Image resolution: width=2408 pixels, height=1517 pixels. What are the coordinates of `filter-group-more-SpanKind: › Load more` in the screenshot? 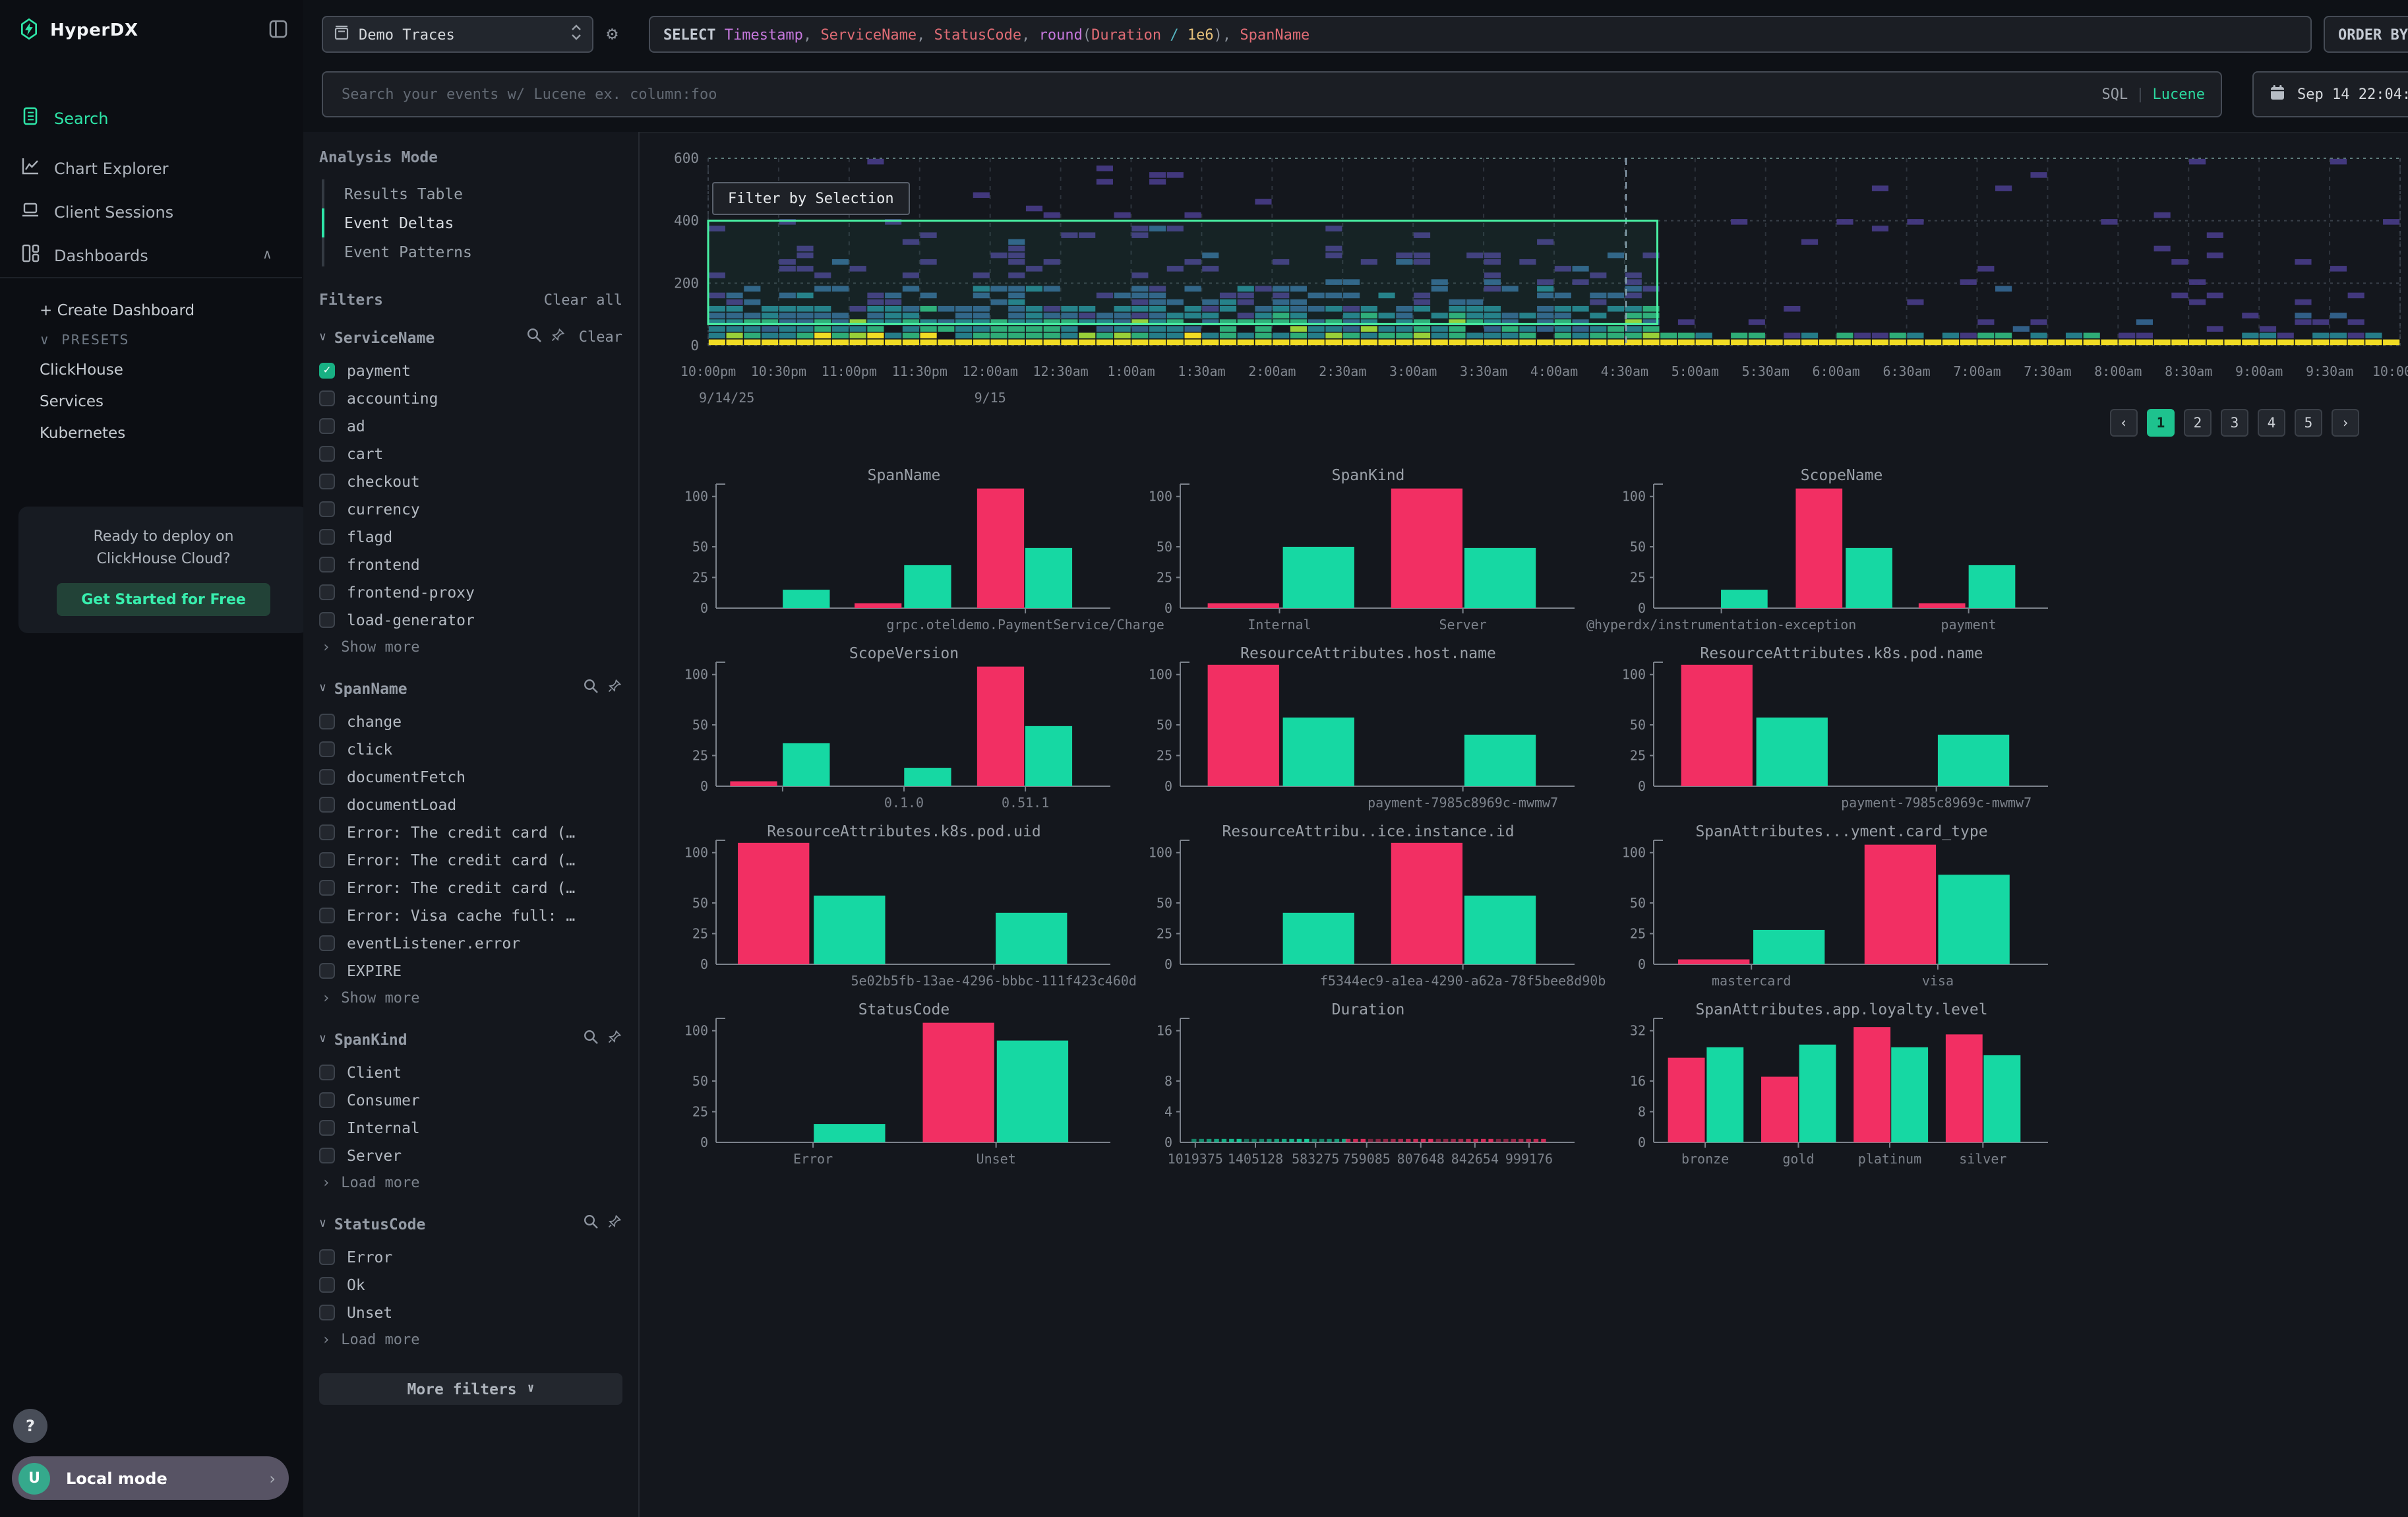 It's located at (371, 1182).